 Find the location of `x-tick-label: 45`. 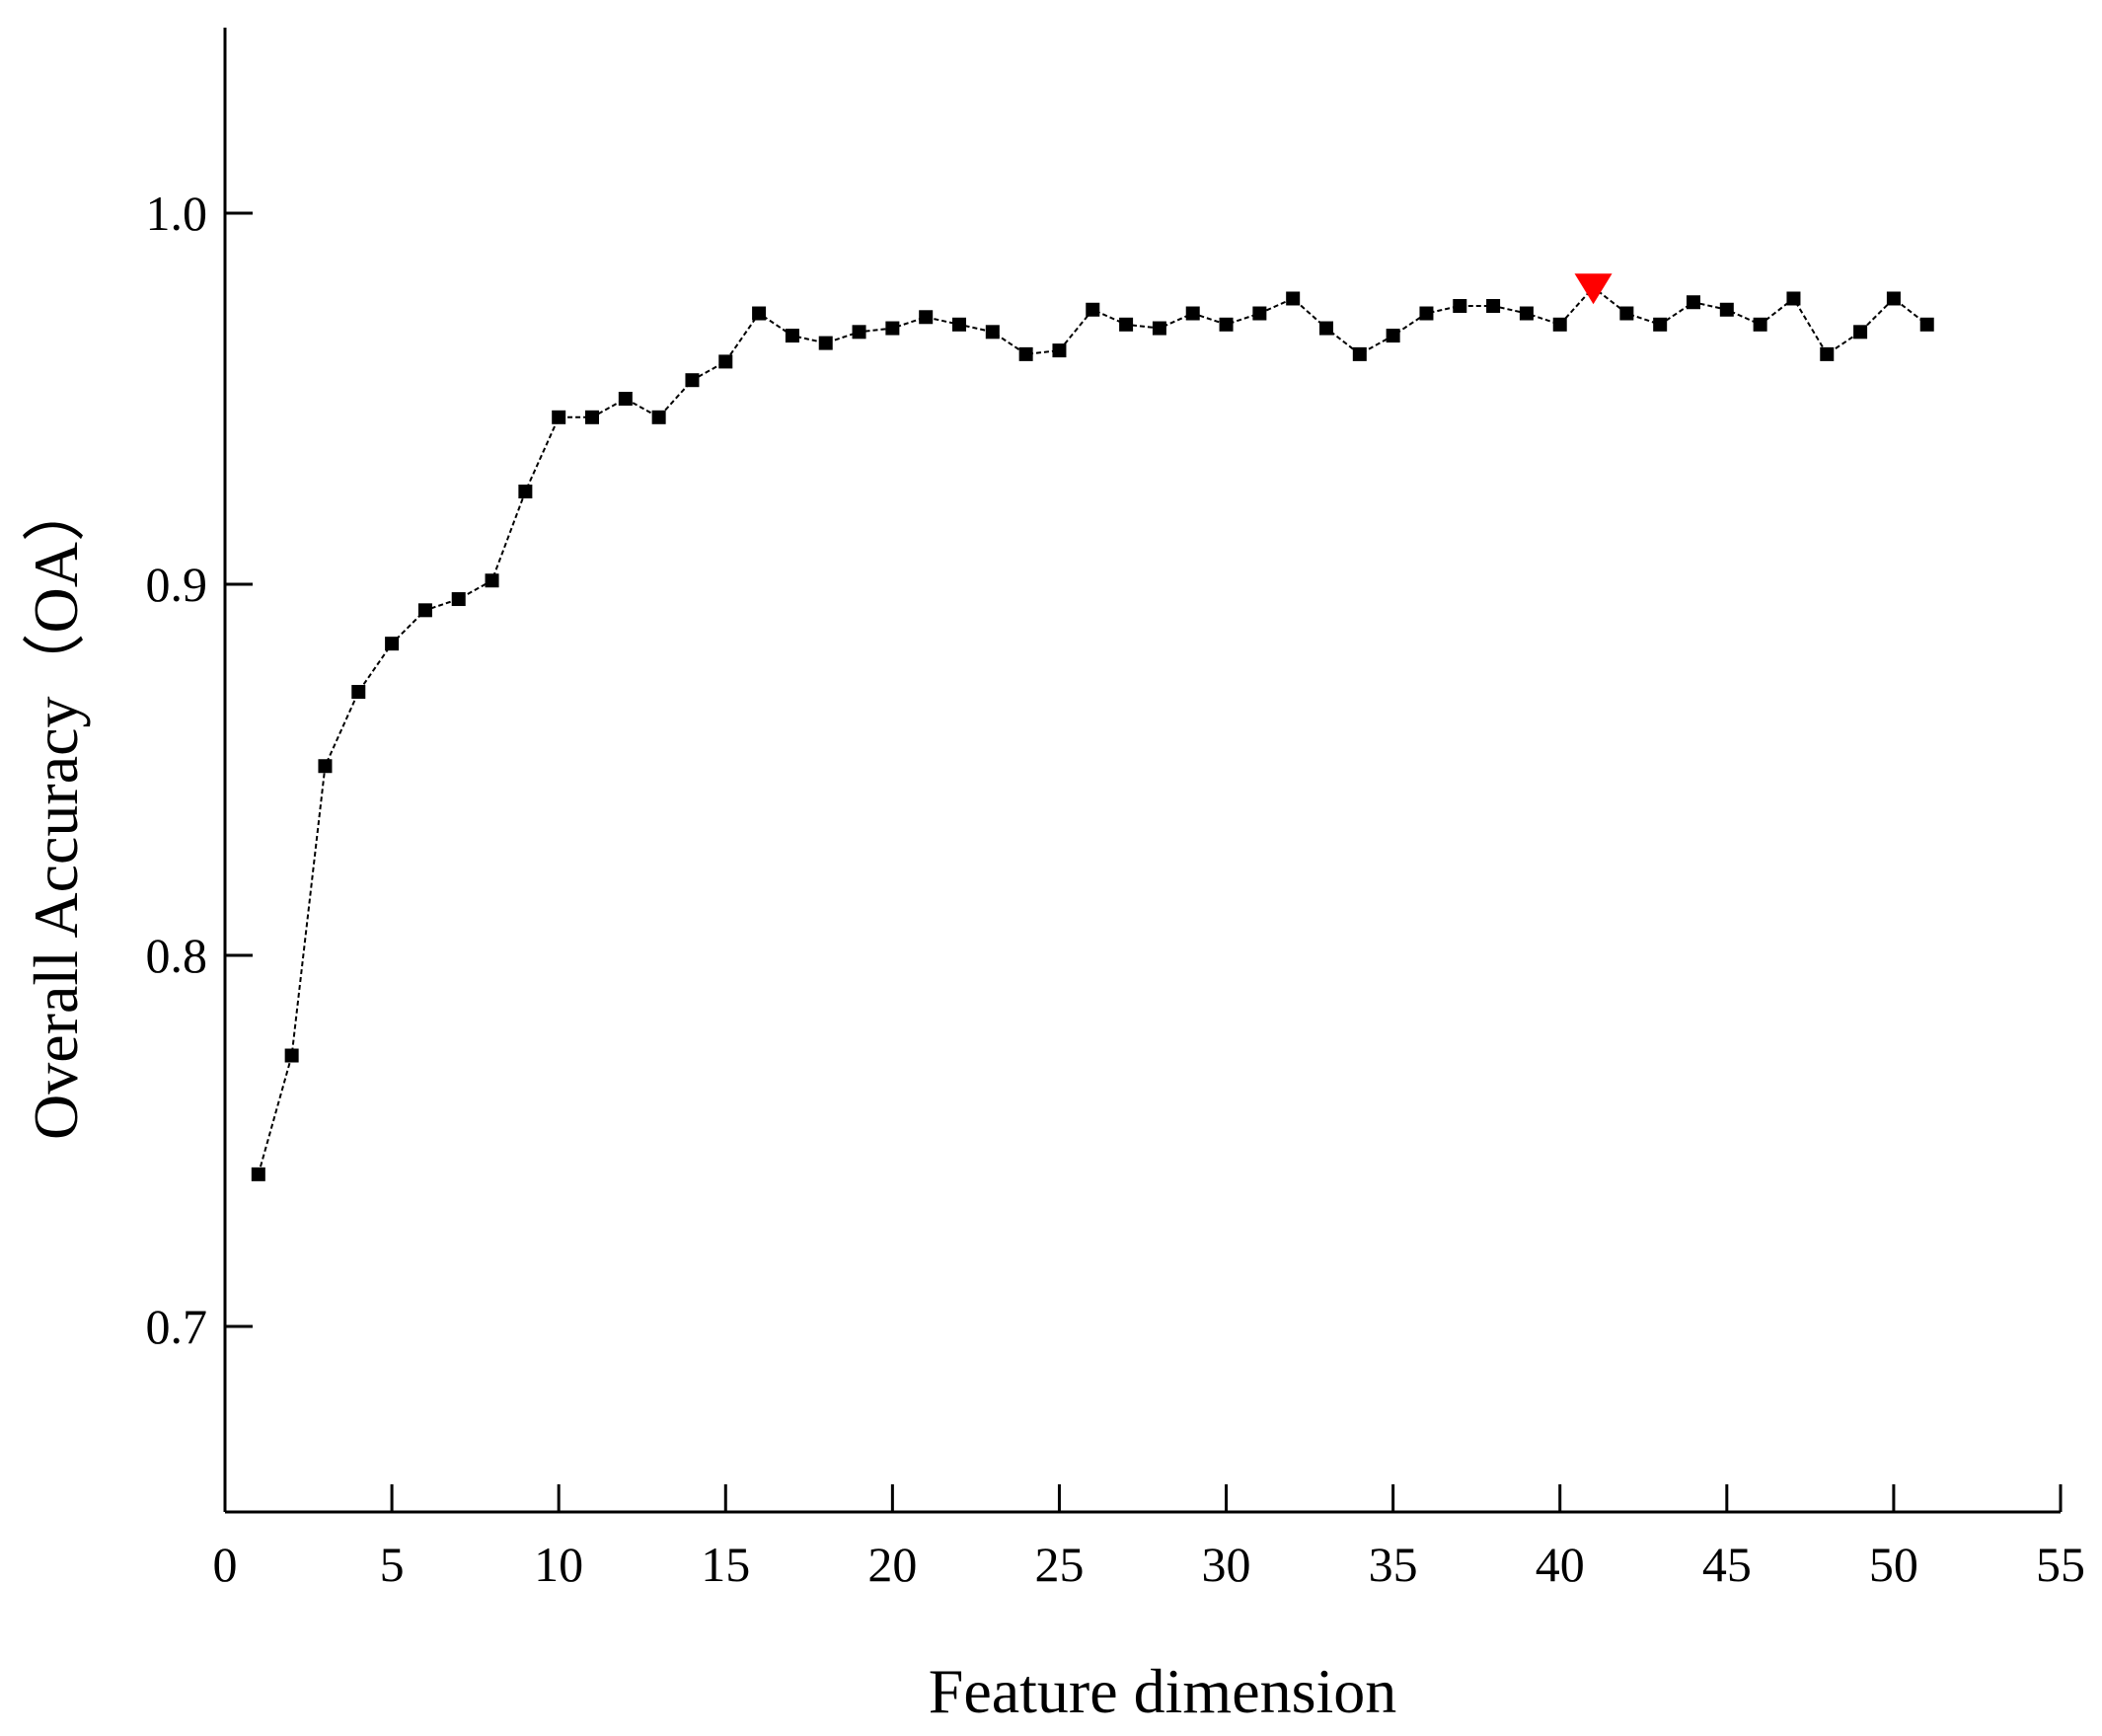

x-tick-label: 45 is located at coordinates (1727, 1565).